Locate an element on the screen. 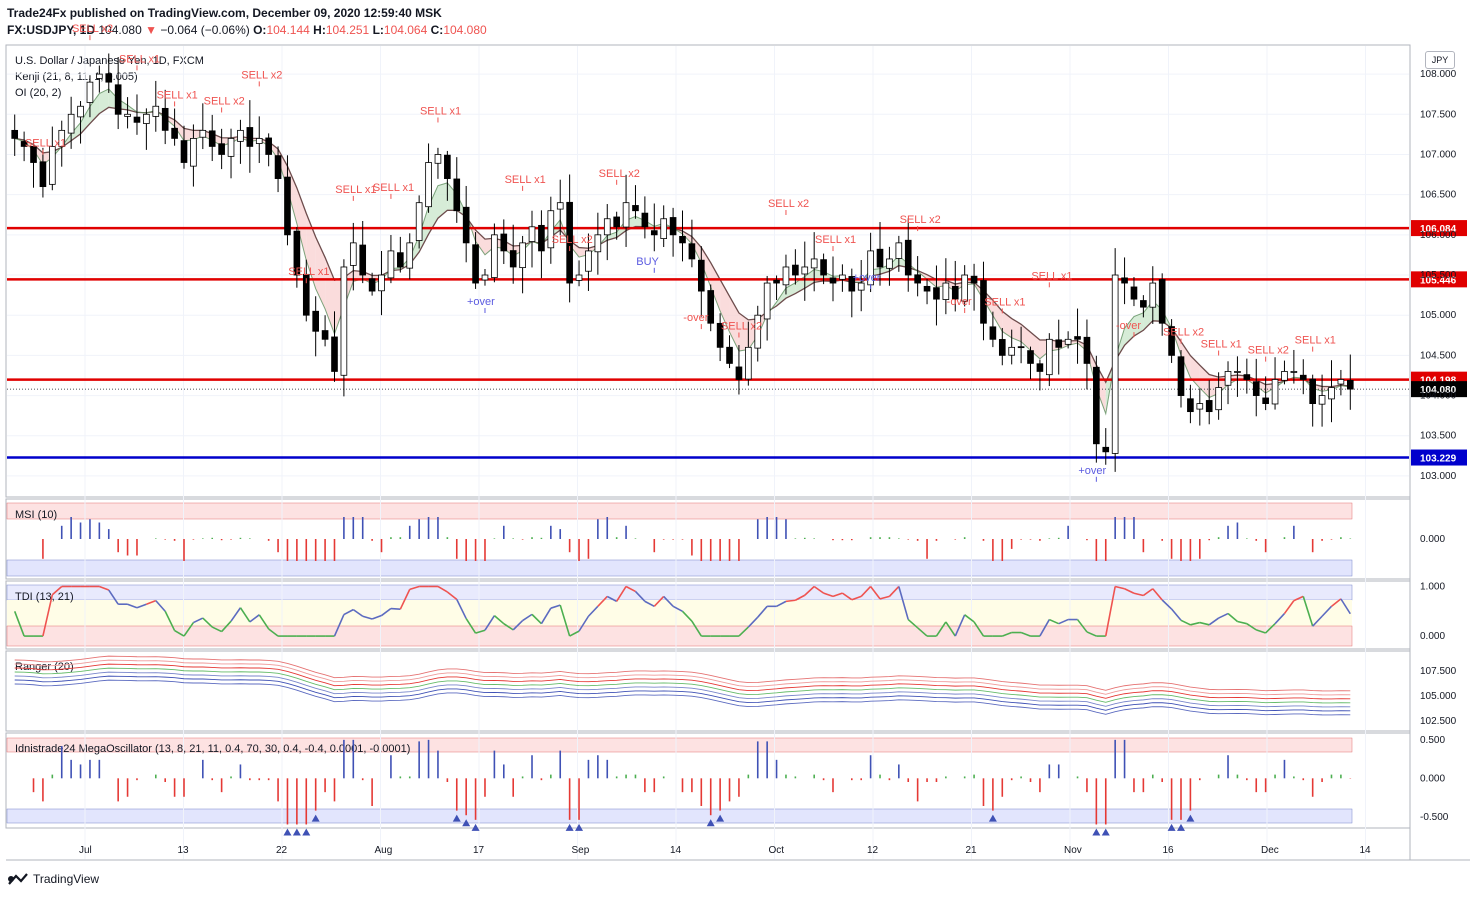 The width and height of the screenshot is (1475, 898). mega-tick-label: 0.500 is located at coordinates (1432, 740).